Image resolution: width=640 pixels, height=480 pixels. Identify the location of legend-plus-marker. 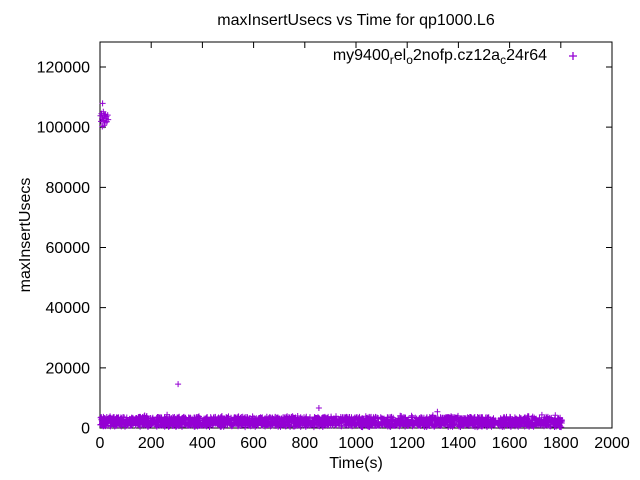
(573, 56).